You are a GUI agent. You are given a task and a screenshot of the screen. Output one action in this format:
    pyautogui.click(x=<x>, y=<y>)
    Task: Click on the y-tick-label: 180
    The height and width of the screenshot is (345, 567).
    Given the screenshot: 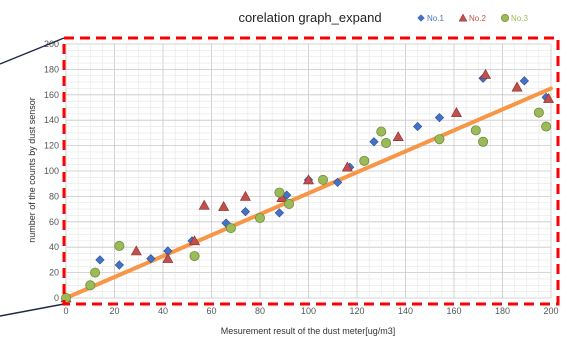 What is the action you would take?
    pyautogui.click(x=51, y=69)
    